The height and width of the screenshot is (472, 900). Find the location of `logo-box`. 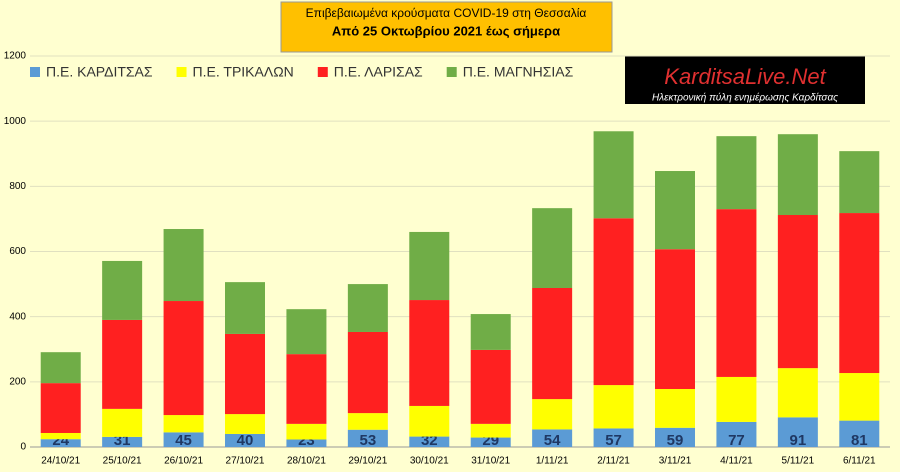

logo-box is located at coordinates (745, 80).